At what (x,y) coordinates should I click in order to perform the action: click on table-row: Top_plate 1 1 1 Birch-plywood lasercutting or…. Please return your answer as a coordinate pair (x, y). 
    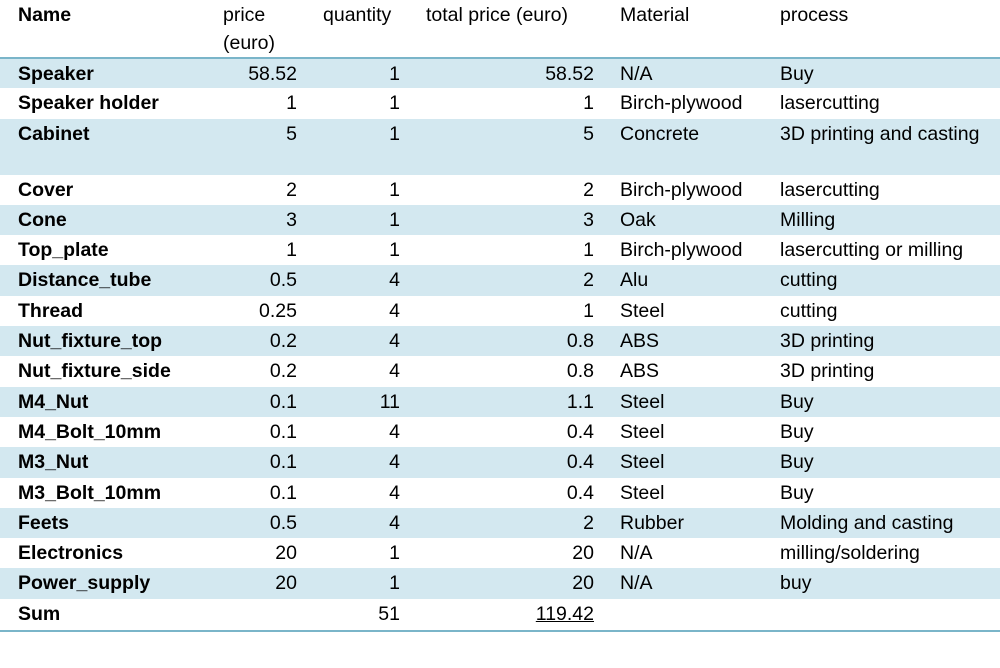
    Looking at the image, I should click on (500, 250).